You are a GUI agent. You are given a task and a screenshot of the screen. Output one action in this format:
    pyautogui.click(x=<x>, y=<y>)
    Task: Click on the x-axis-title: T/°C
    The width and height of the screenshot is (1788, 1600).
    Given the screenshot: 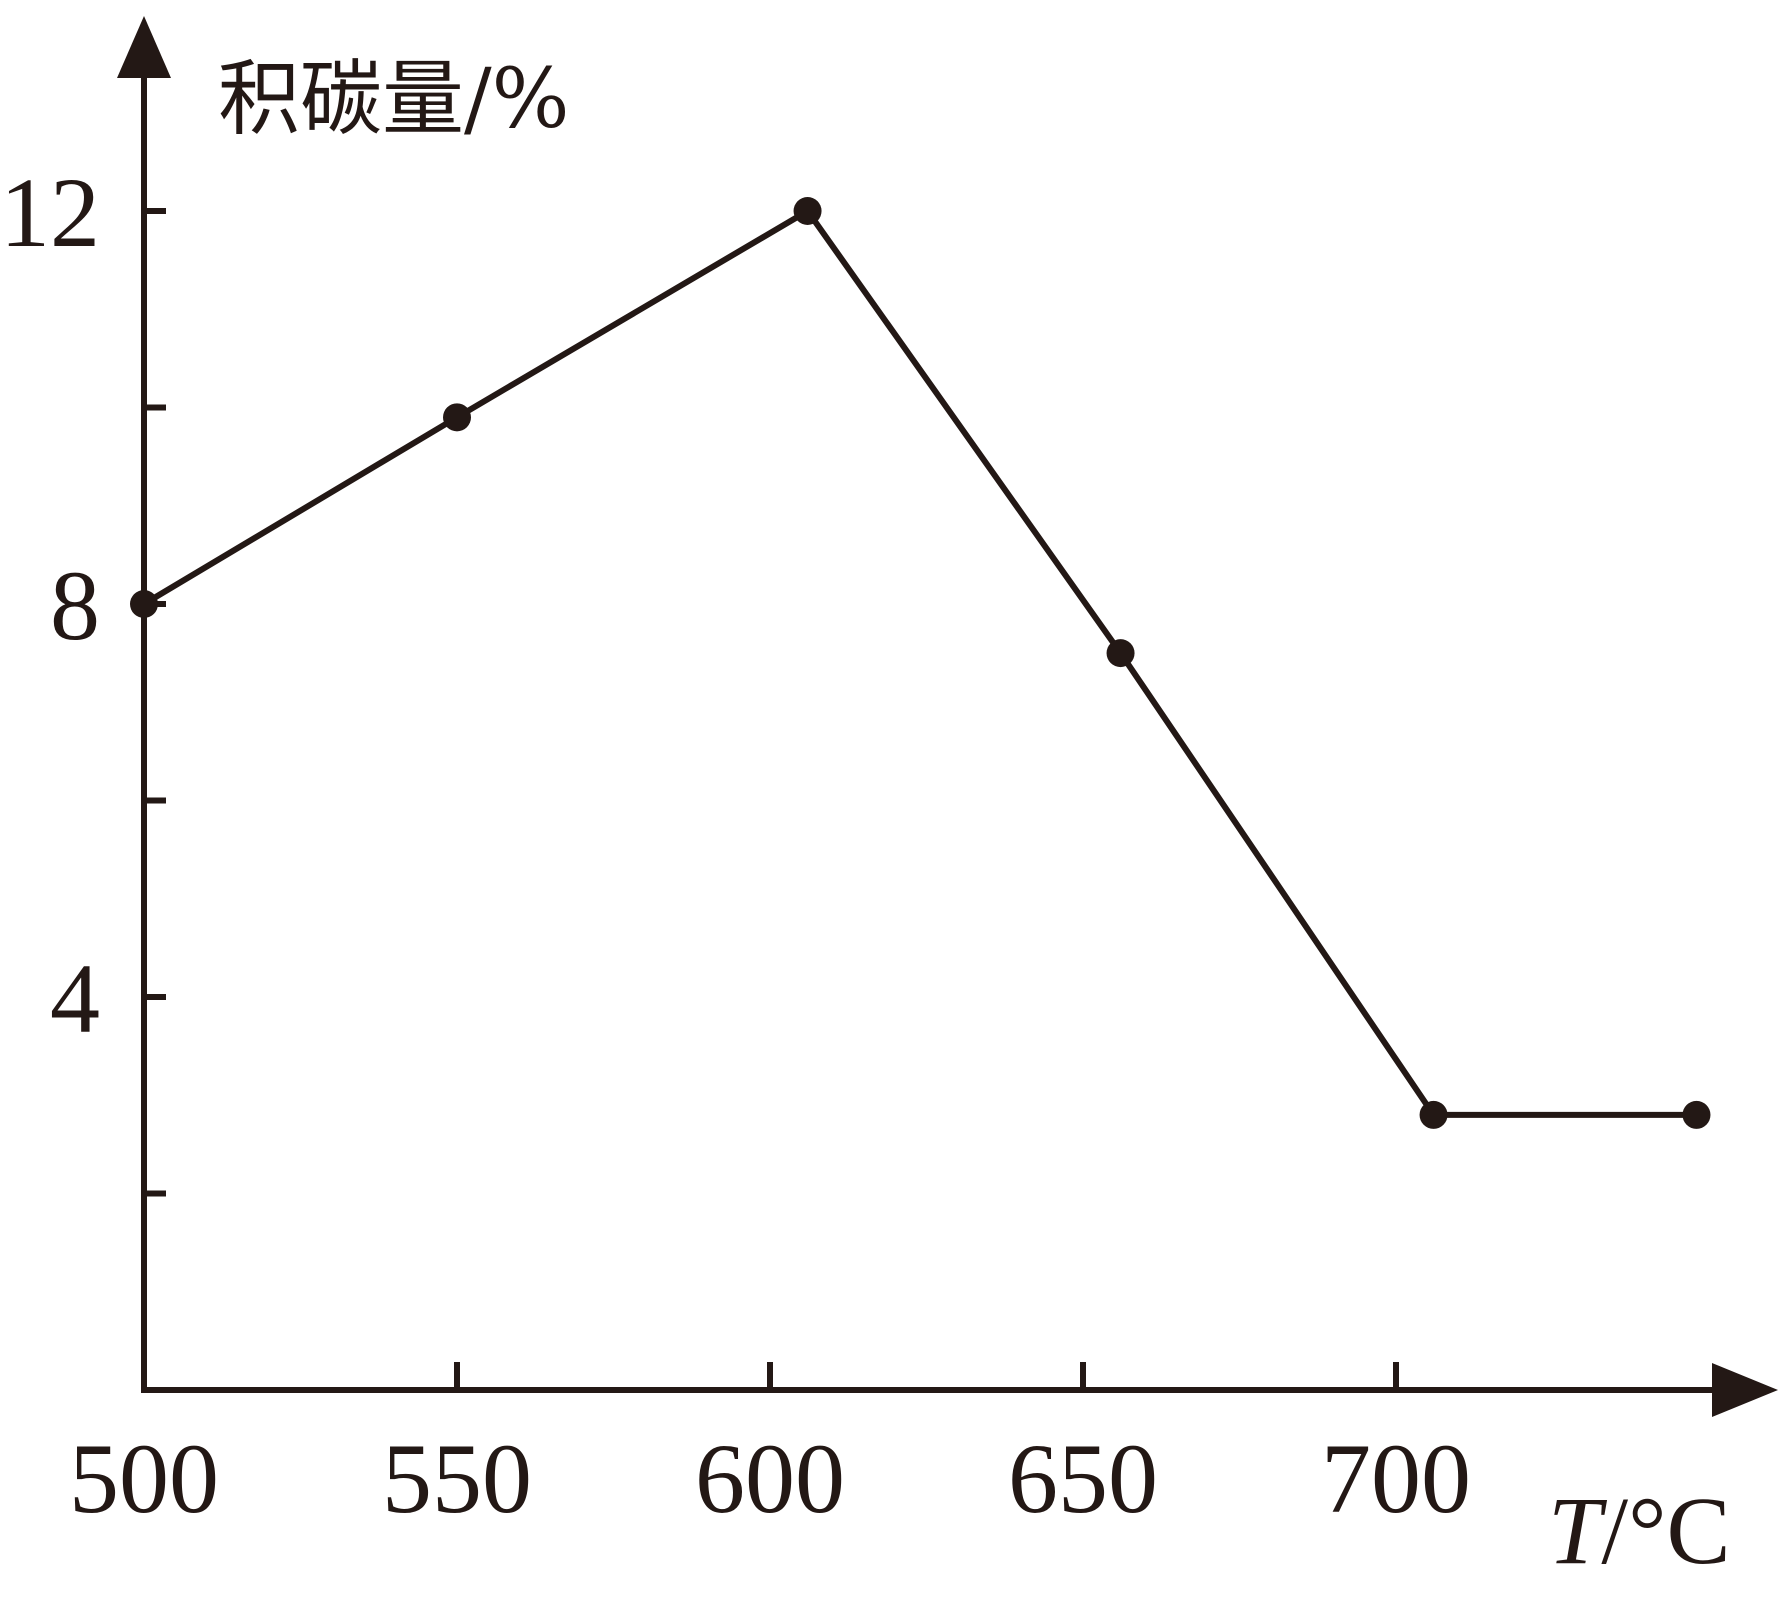 What is the action you would take?
    pyautogui.click(x=1639, y=1530)
    